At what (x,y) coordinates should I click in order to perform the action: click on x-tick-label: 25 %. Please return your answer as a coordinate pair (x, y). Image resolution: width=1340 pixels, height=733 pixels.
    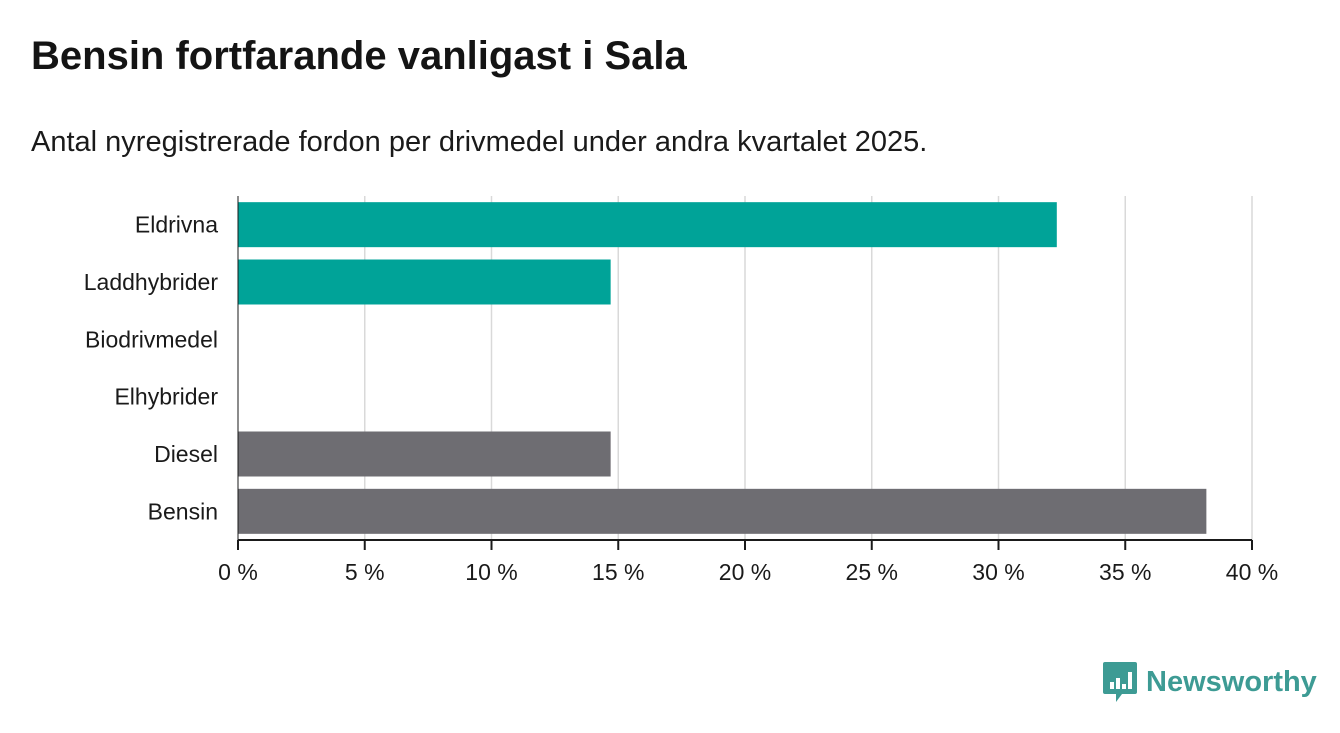
    Looking at the image, I should click on (872, 572).